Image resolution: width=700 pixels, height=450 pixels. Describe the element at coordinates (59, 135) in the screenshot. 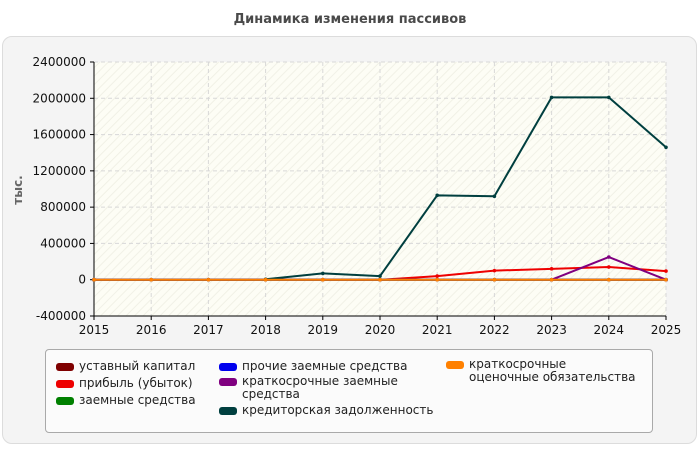

I see `y-tick-label: 1600000` at that location.